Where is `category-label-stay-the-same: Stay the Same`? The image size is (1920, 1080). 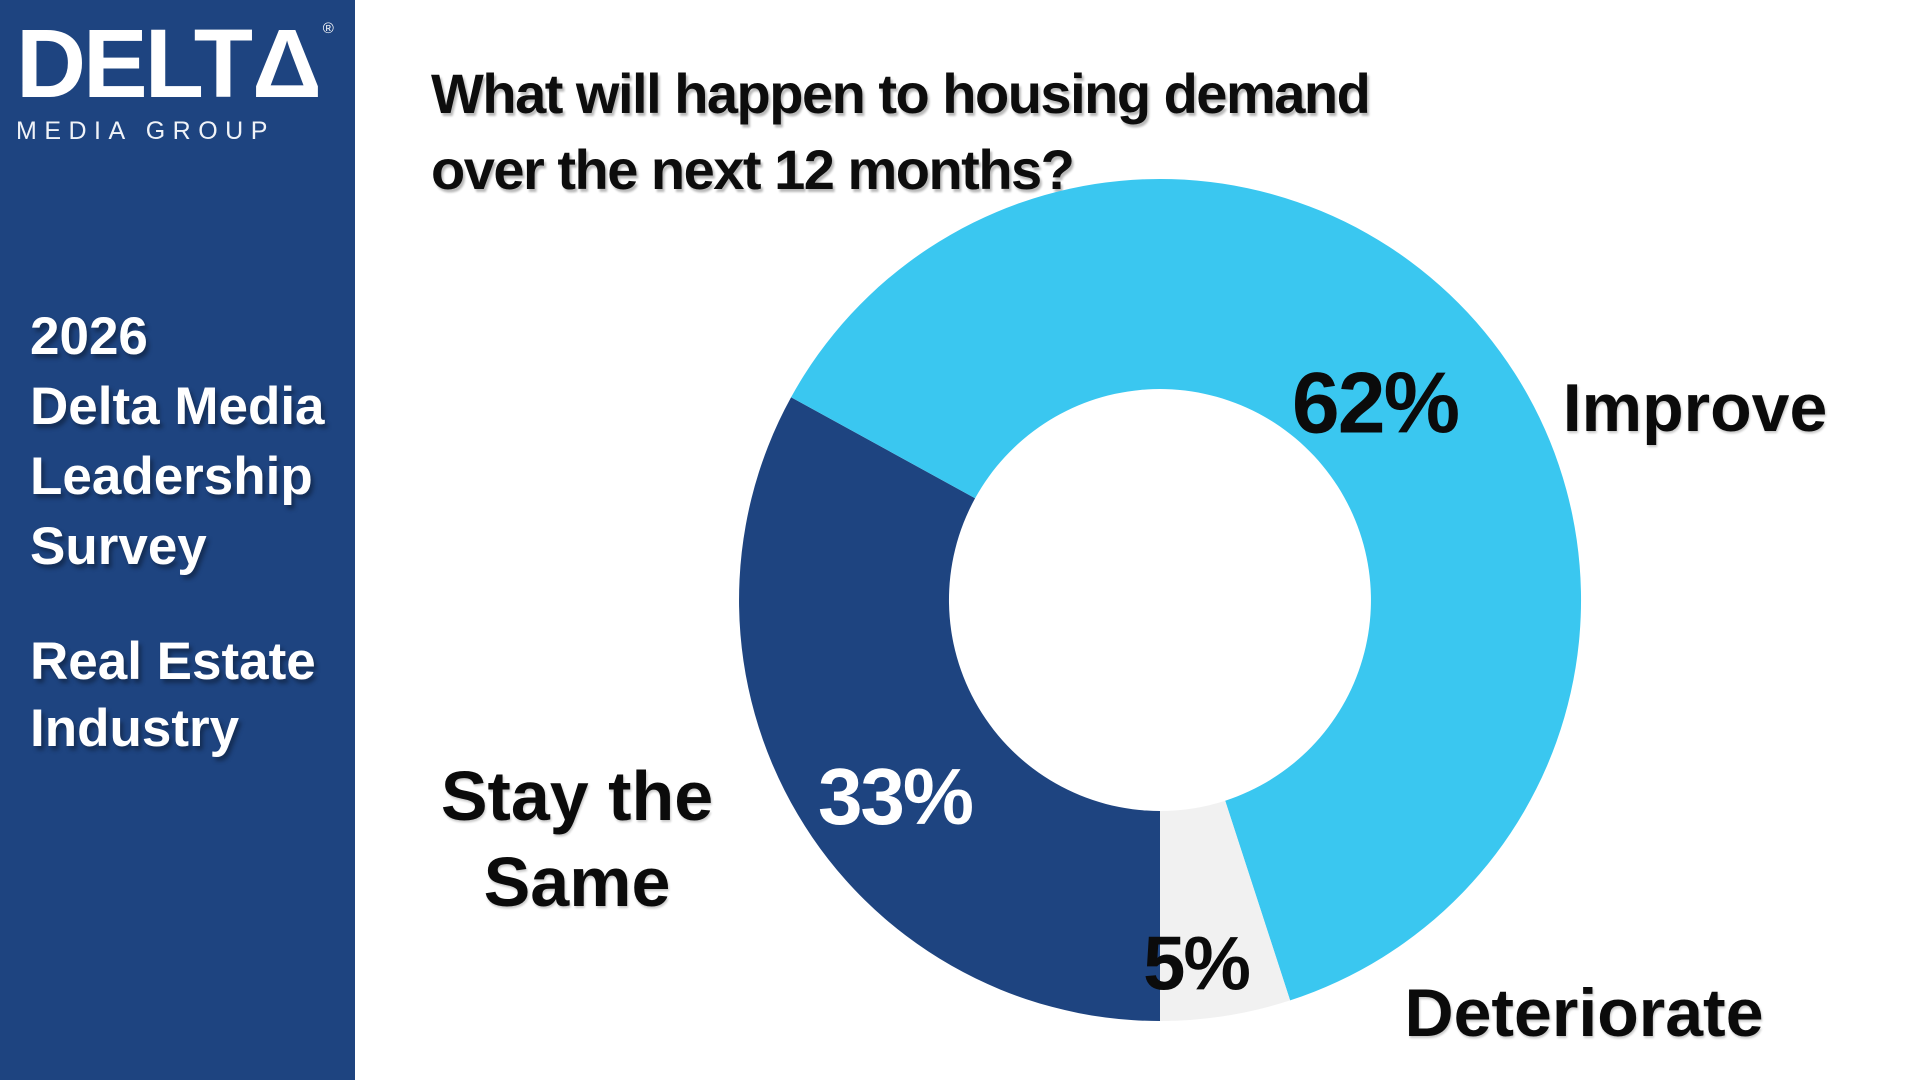
category-label-stay-the-same: Stay the Same is located at coordinates (577, 839).